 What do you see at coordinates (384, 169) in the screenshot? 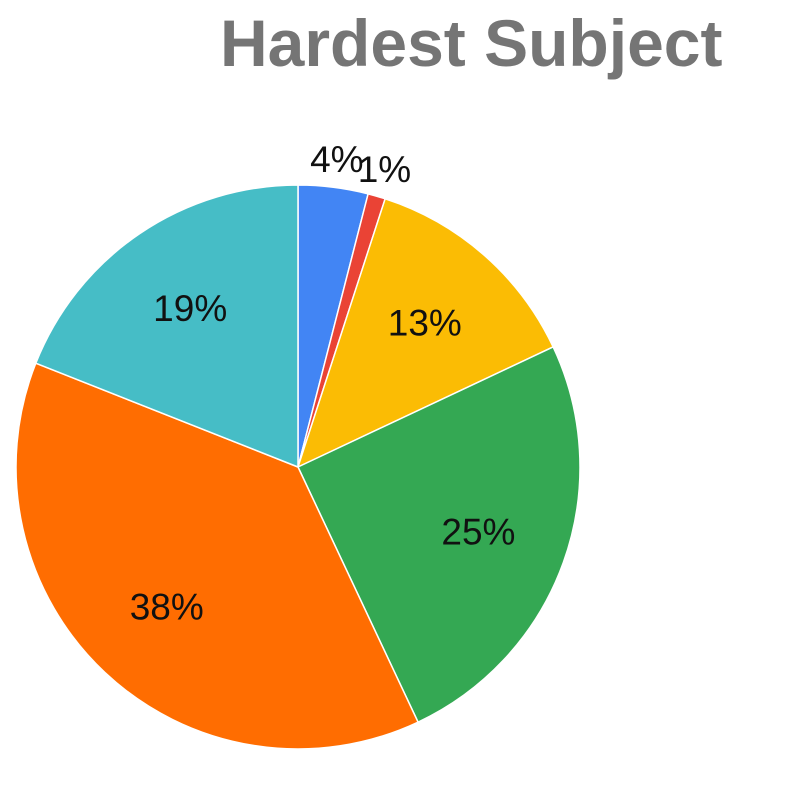
I see `slice-label-1: 1%` at bounding box center [384, 169].